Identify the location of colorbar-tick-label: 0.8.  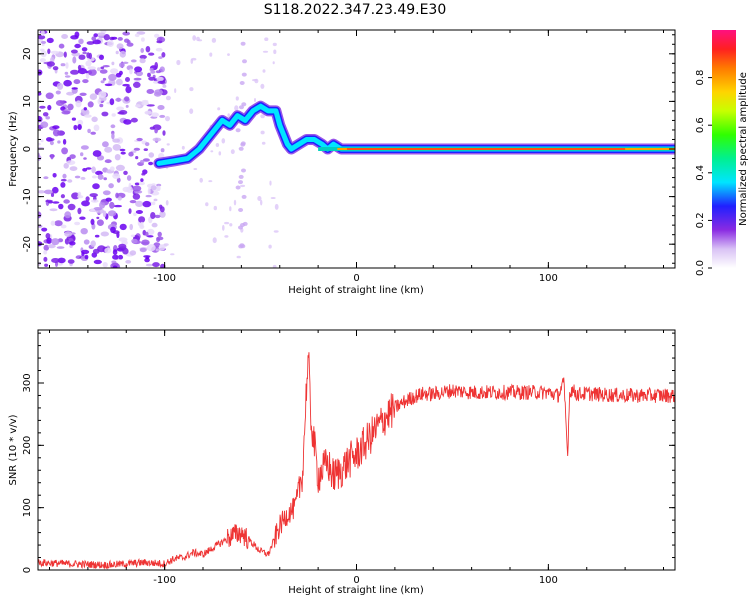
(700, 78).